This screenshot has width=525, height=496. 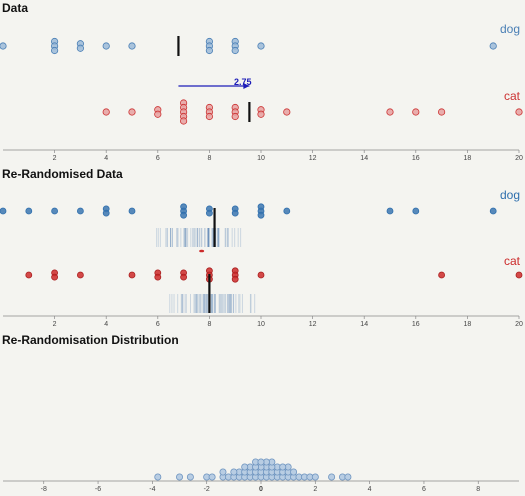 What do you see at coordinates (158, 324) in the screenshot?
I see `rerand-tick-label: 6` at bounding box center [158, 324].